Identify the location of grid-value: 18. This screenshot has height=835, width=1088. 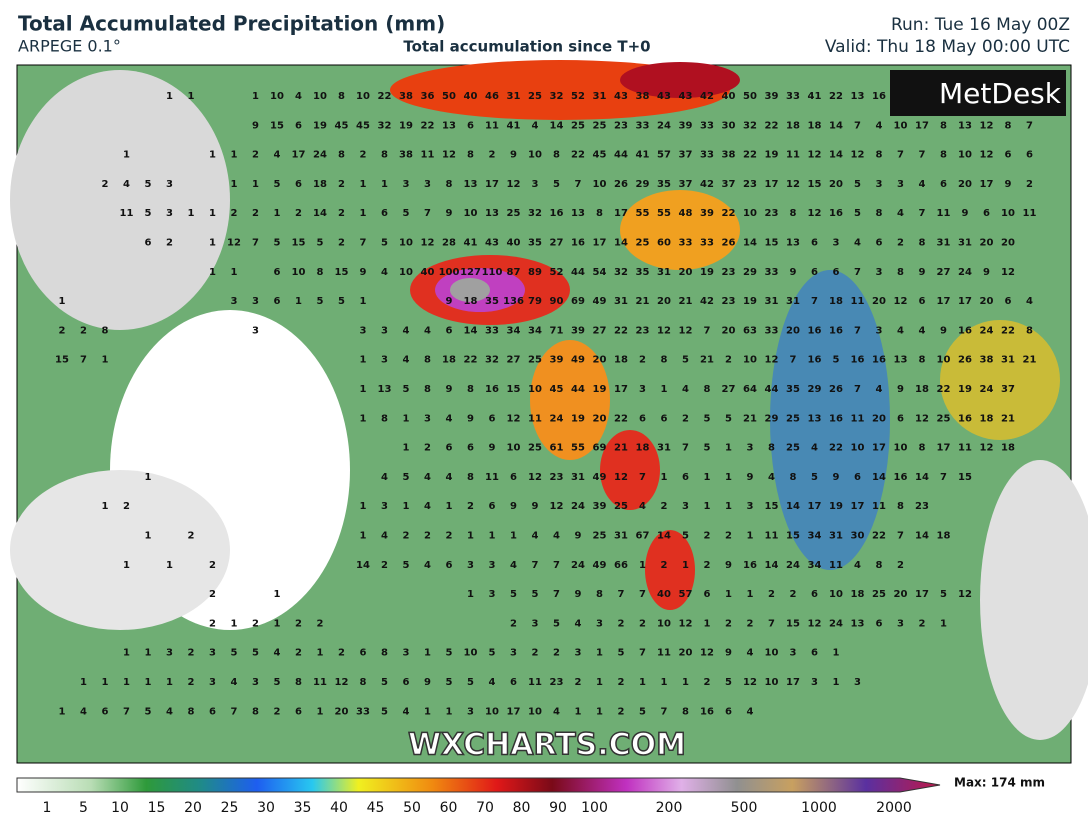
(858, 594).